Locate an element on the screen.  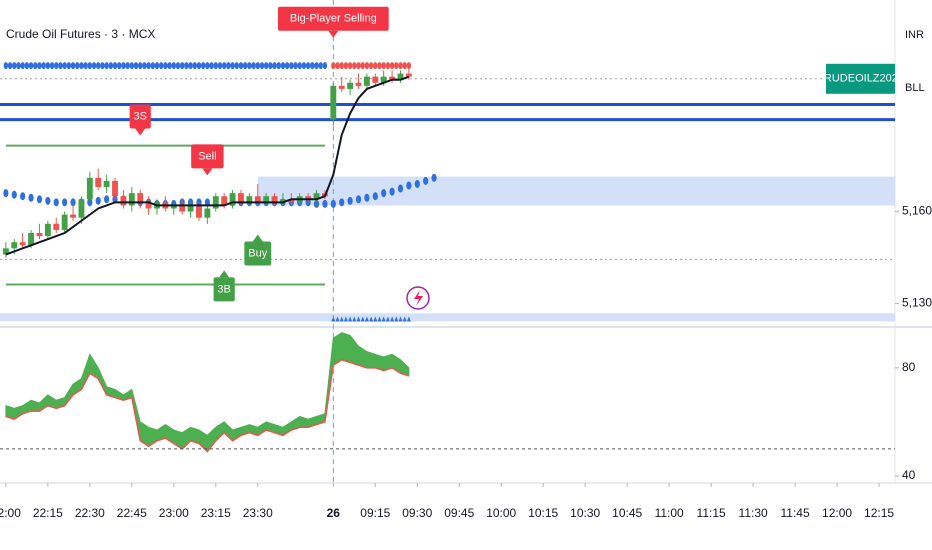
x-tick-label: 11:15 is located at coordinates (711, 513).